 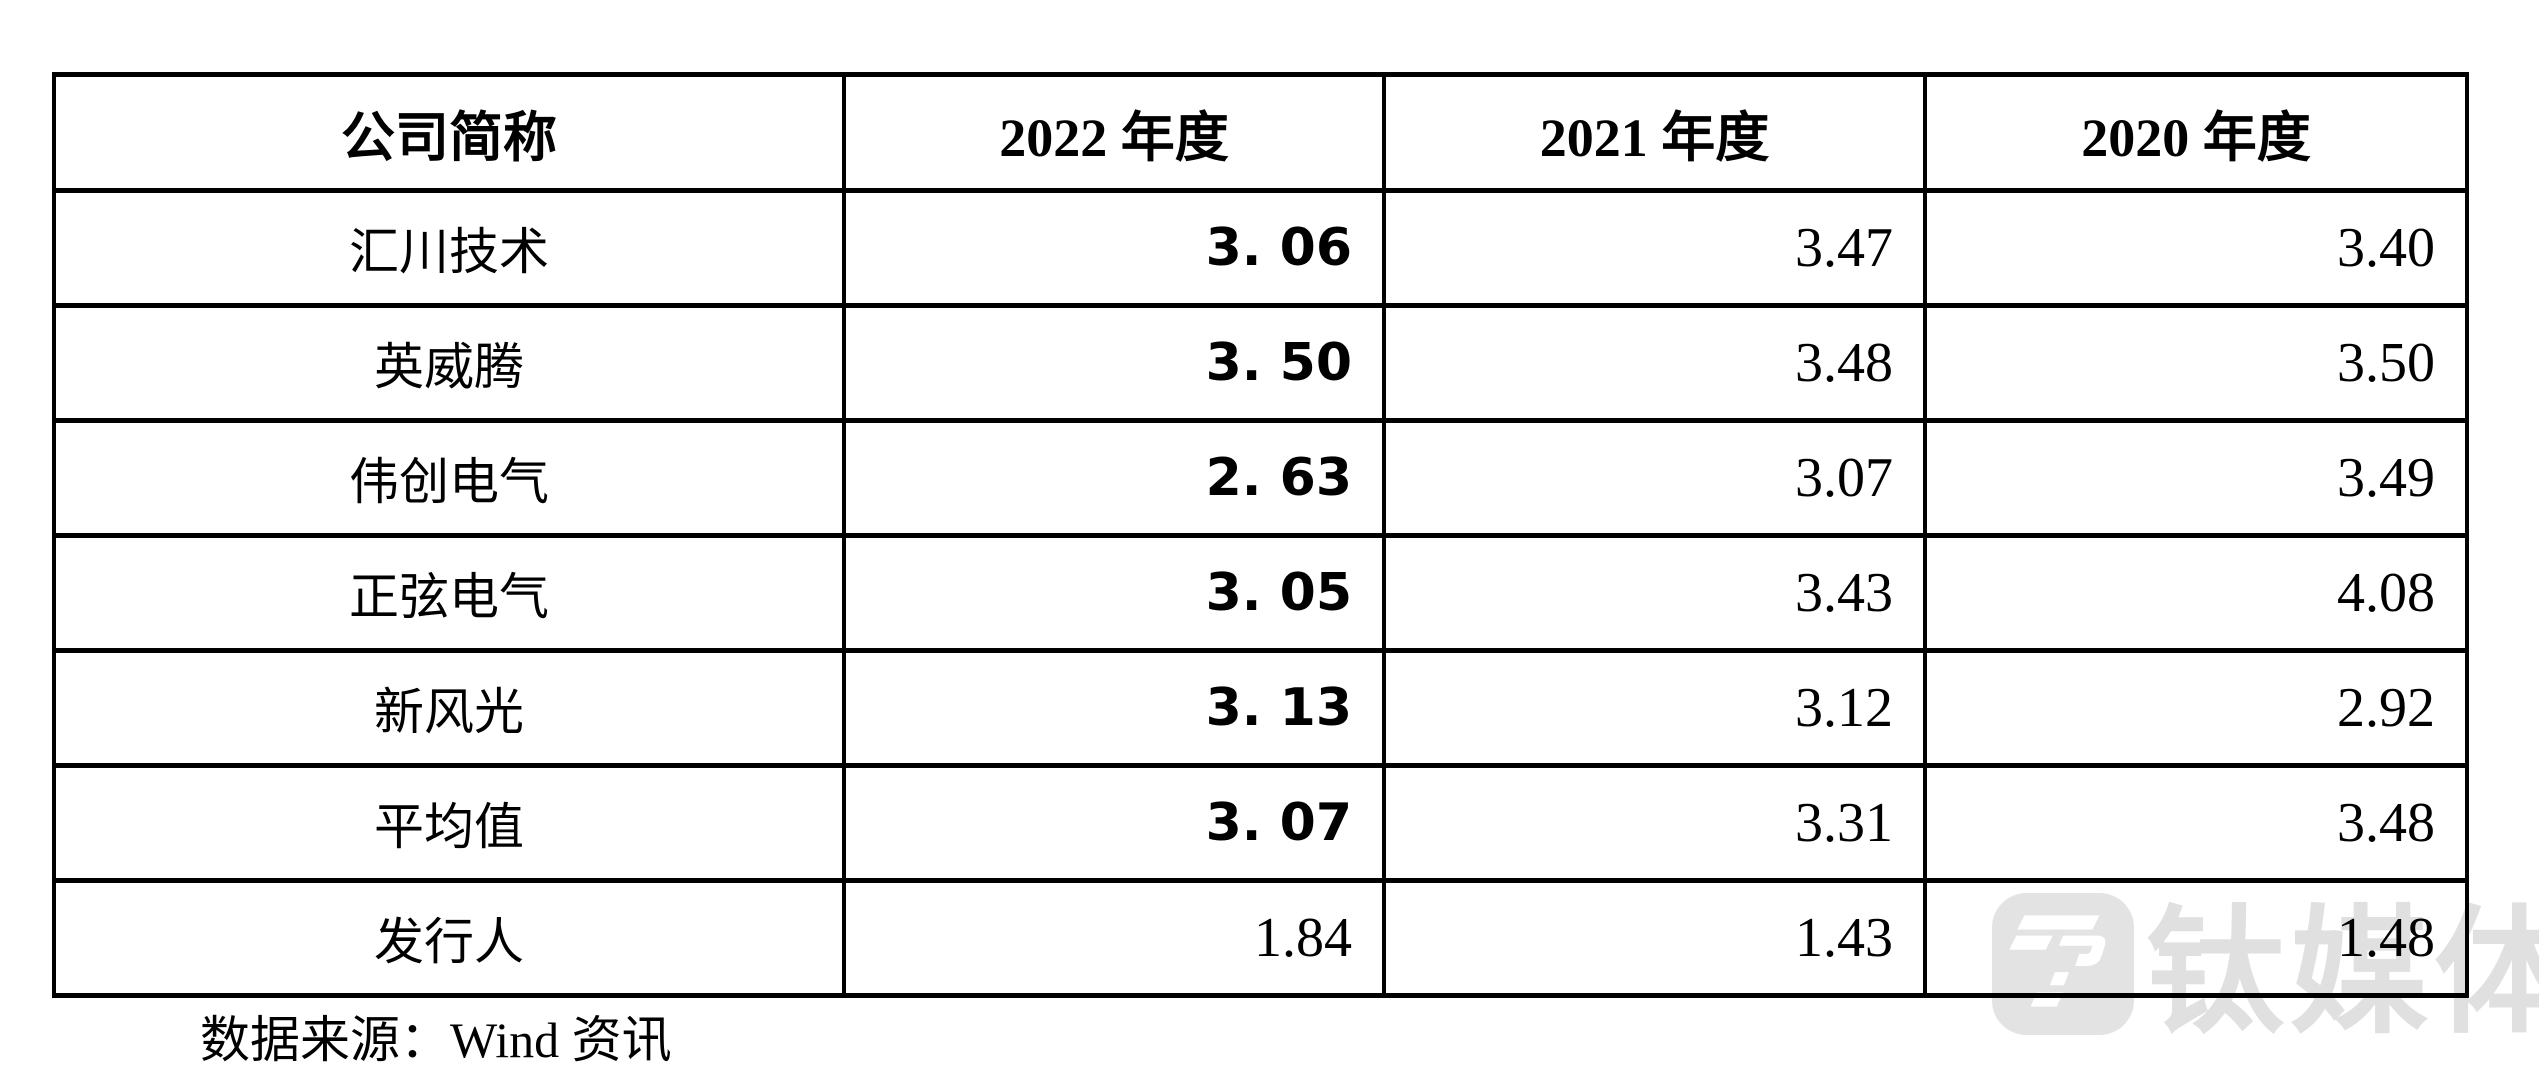 I want to click on table-row: 汇川技术 3. 06 3.47 3.40, so click(x=1260, y=248).